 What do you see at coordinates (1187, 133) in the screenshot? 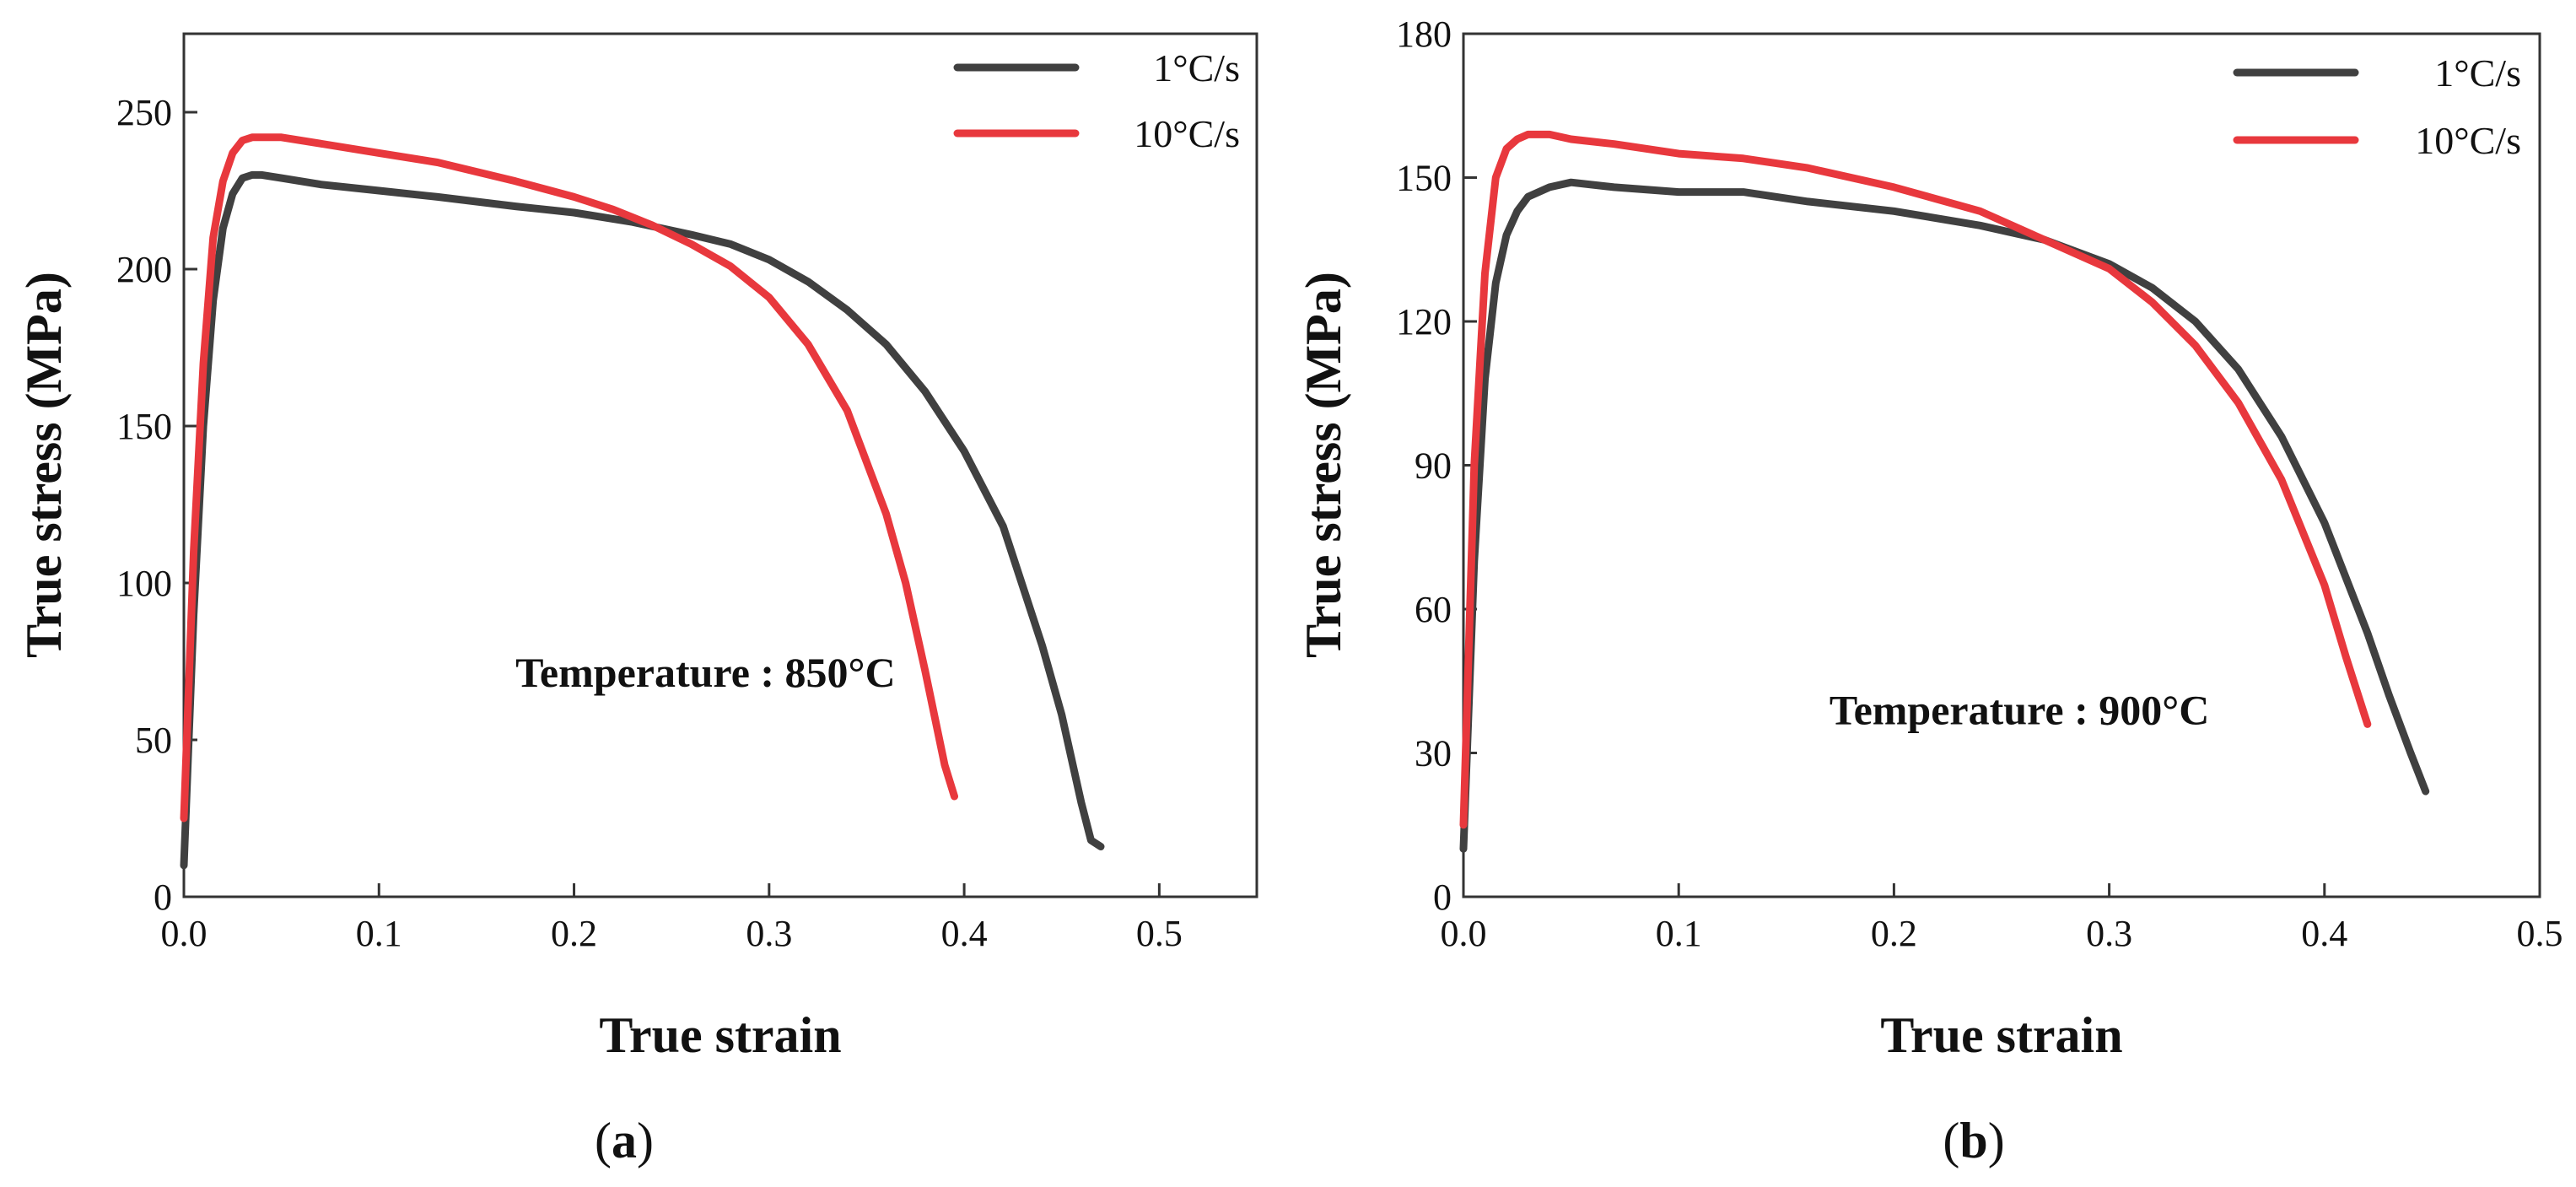
I see `legend-label-10cs-a: 10°C/s` at bounding box center [1187, 133].